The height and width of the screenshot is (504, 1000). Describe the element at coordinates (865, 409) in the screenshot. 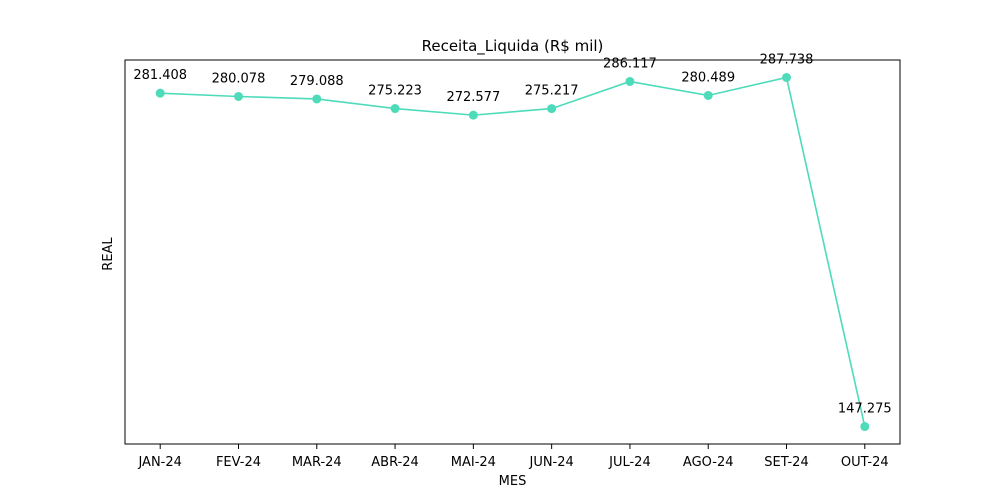

I see `data-label: 147.275` at that location.